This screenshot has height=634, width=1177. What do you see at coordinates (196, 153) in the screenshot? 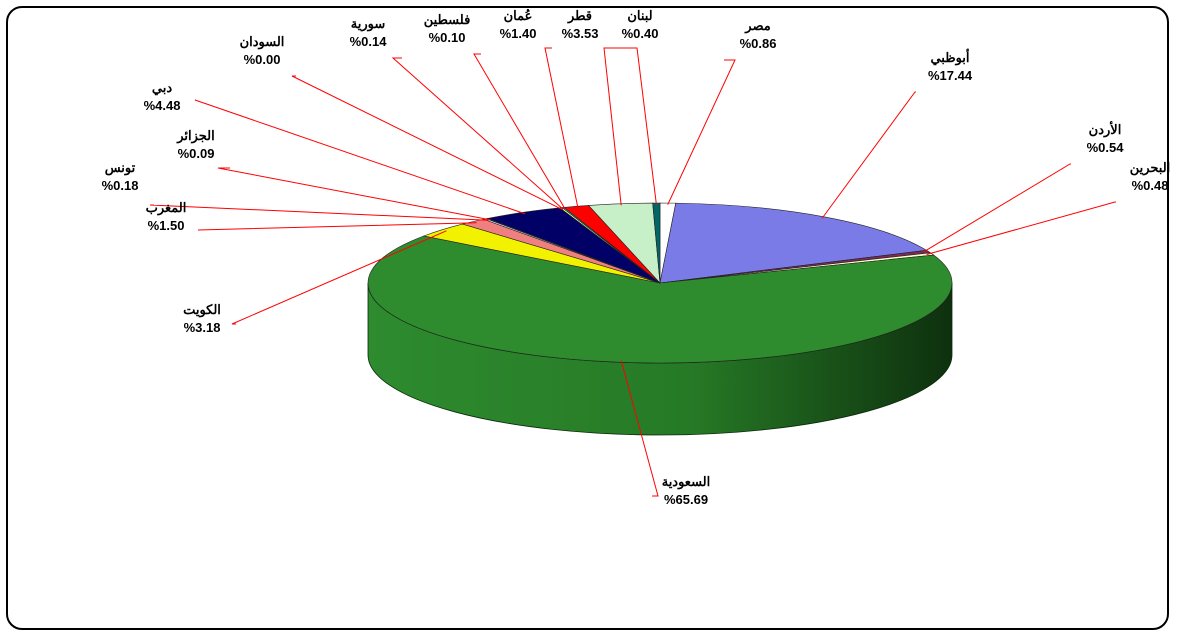
I see `slice-value-label-8: %0.09` at bounding box center [196, 153].